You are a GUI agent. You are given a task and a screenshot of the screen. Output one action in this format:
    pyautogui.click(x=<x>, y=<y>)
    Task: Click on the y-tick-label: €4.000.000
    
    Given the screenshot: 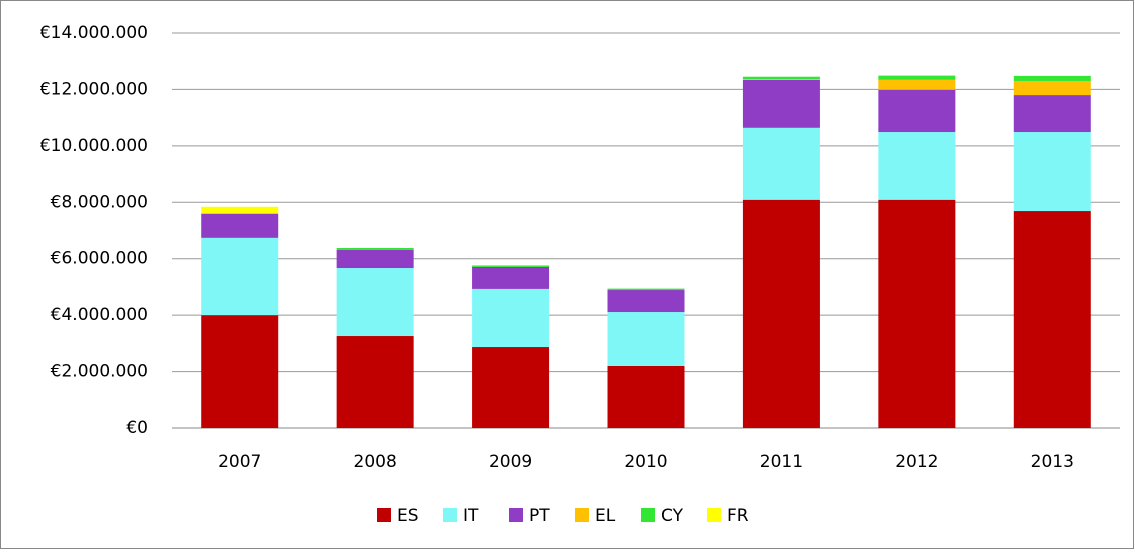 What is the action you would take?
    pyautogui.click(x=99, y=315)
    